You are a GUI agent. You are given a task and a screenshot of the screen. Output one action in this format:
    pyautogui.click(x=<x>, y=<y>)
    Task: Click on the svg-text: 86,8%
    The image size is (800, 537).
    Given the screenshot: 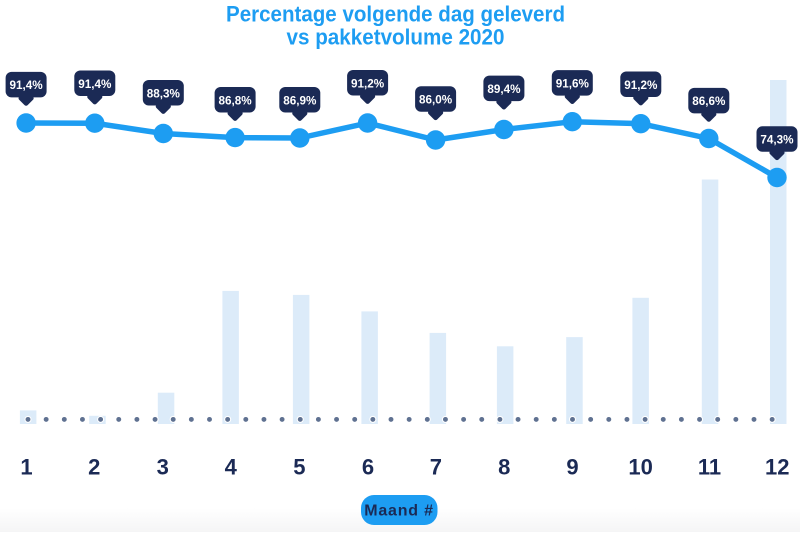 What is the action you would take?
    pyautogui.click(x=236, y=100)
    